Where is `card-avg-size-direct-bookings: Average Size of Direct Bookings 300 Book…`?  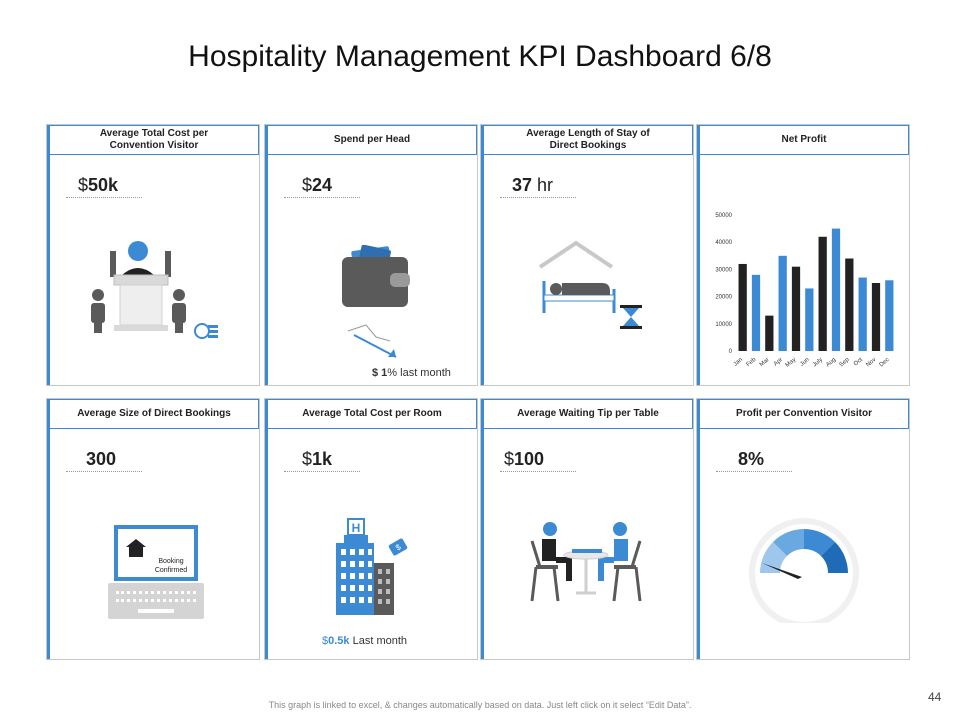 card-avg-size-direct-bookings: Average Size of Direct Bookings 300 Book… is located at coordinates (153, 529).